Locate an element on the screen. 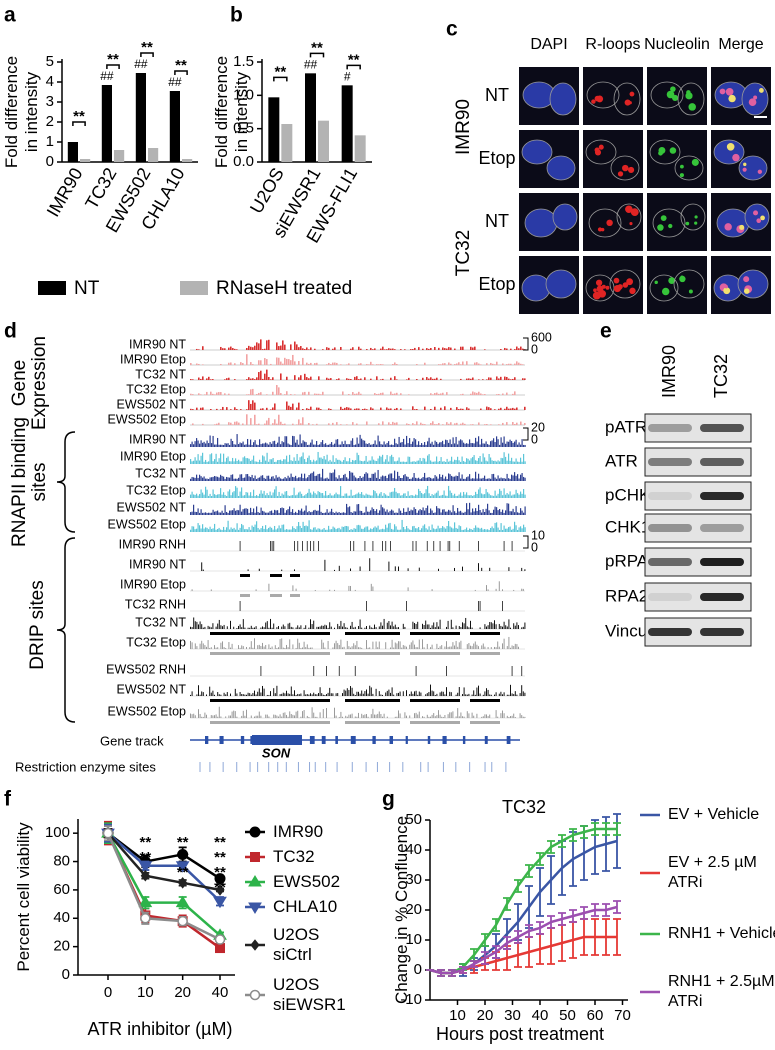  band is located at coordinates (670, 462).